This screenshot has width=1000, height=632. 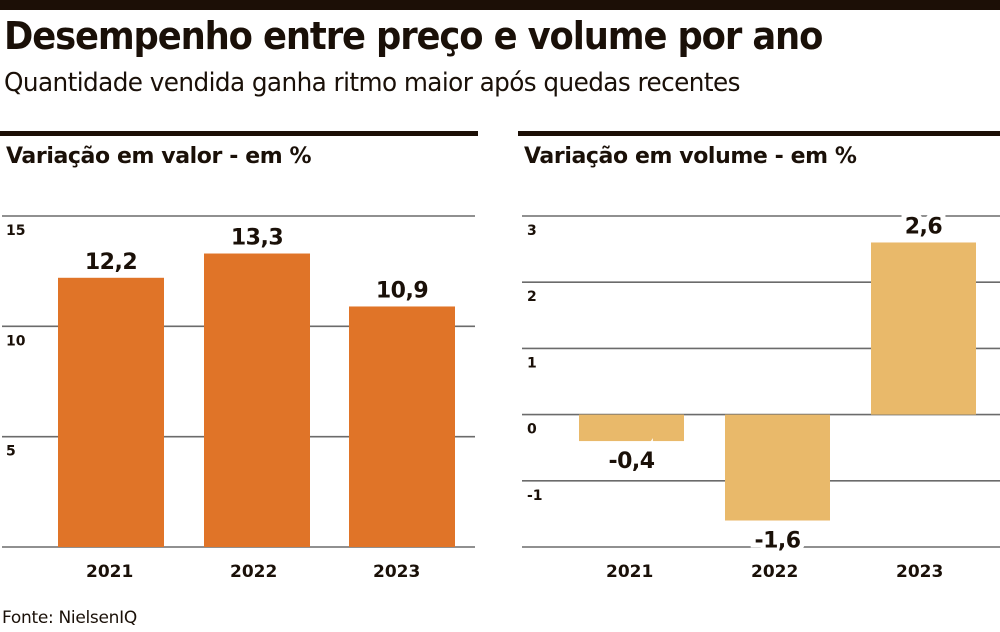 What do you see at coordinates (532, 430) in the screenshot?
I see `y-tick-label: 0` at bounding box center [532, 430].